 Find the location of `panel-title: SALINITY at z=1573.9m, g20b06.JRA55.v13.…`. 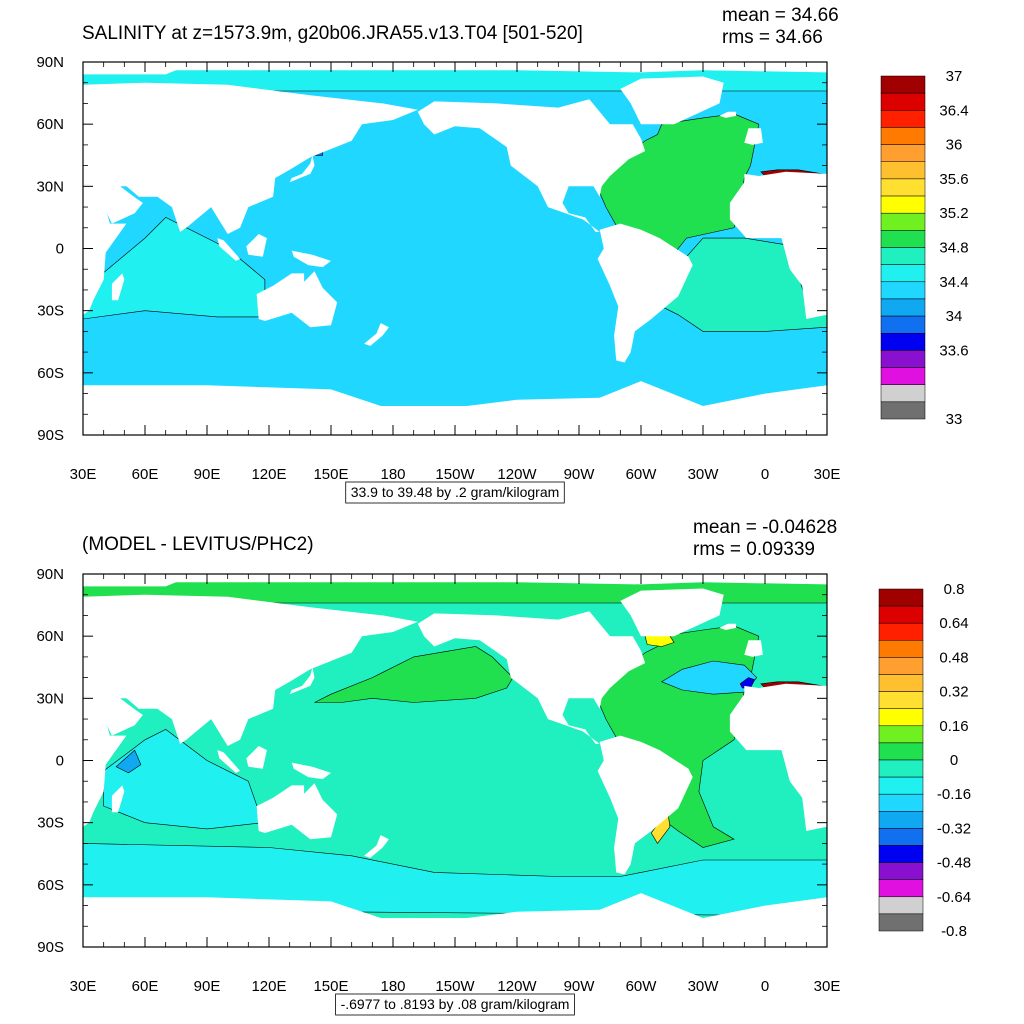

panel-title: SALINITY at z=1573.9m, g20b06.JRA55.v13.… is located at coordinates (332, 33).